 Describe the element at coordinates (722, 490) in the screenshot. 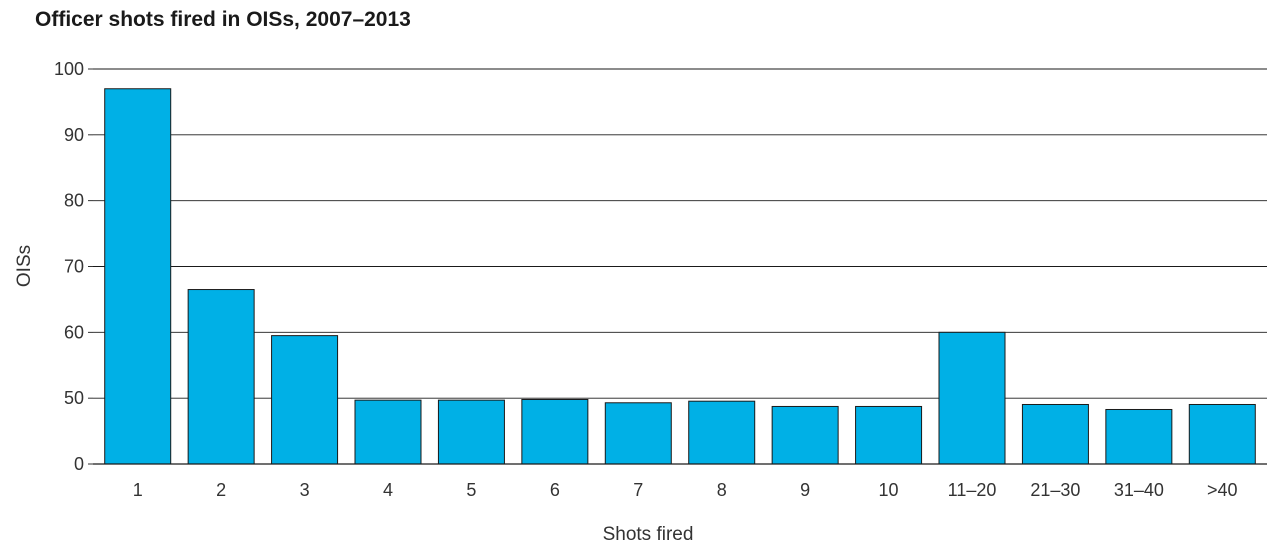

I see `x-tick-label: 8` at that location.